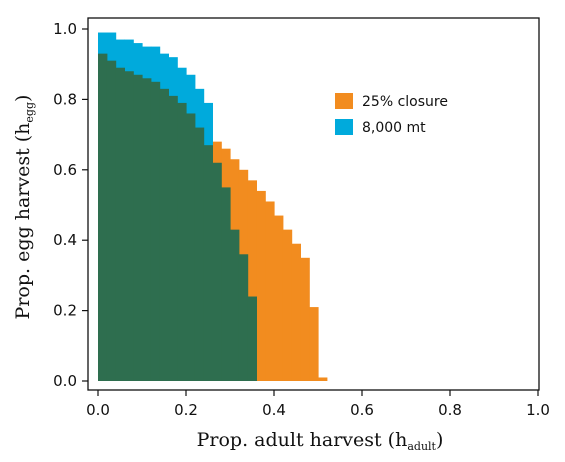 The width and height of the screenshot is (565, 462). What do you see at coordinates (391, 114) in the screenshot?
I see `legend: 25% closure 8,000 mt` at bounding box center [391, 114].